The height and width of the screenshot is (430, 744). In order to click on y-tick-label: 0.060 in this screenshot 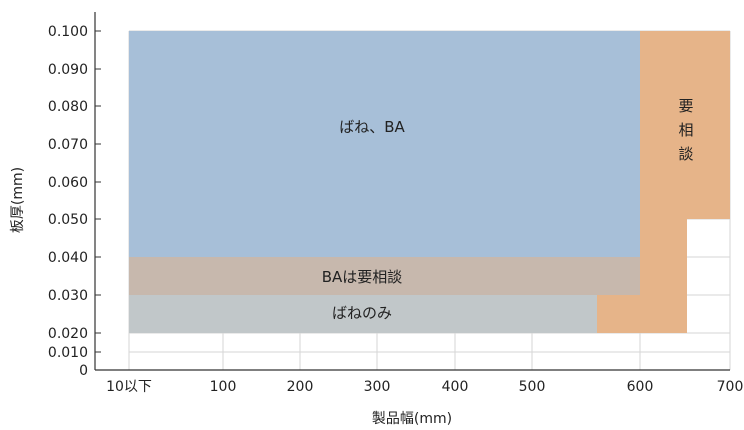, I will do `click(68, 183)`.